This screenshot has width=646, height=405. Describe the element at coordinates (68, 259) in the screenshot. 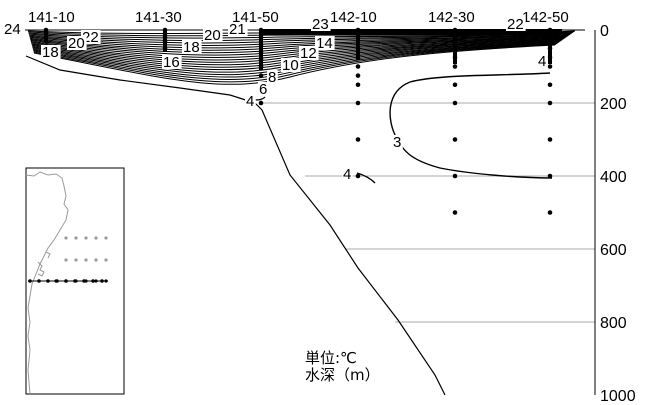

I see `inset-station-dots` at that location.